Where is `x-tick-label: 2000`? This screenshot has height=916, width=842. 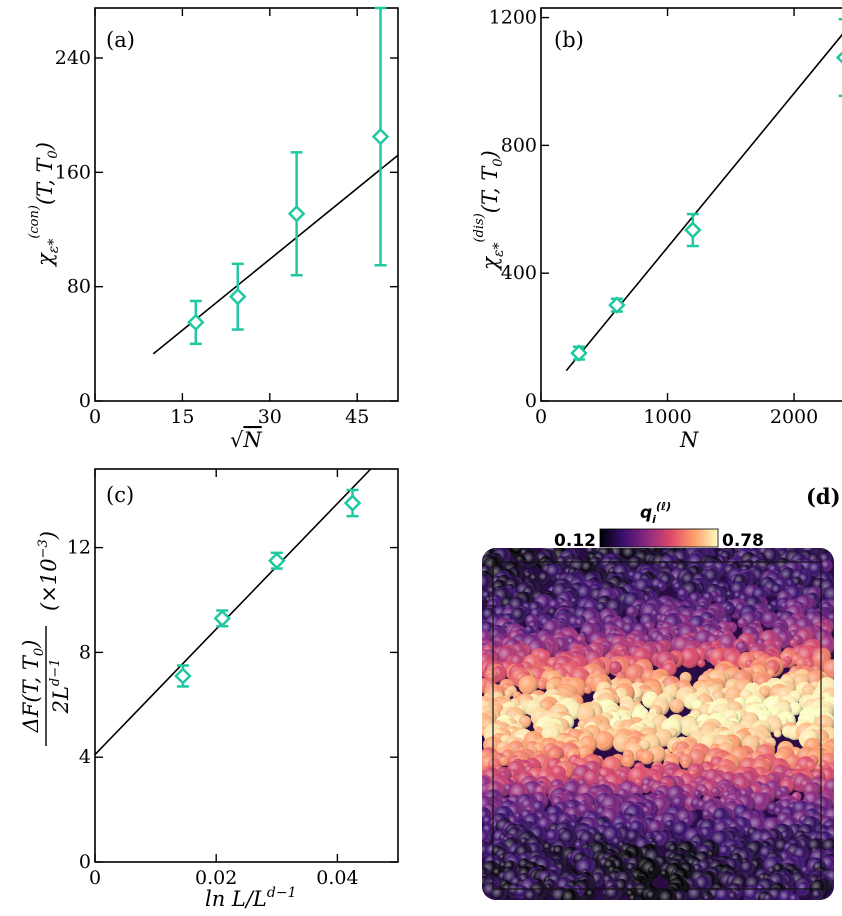
x-tick-label: 2000 is located at coordinates (794, 417).